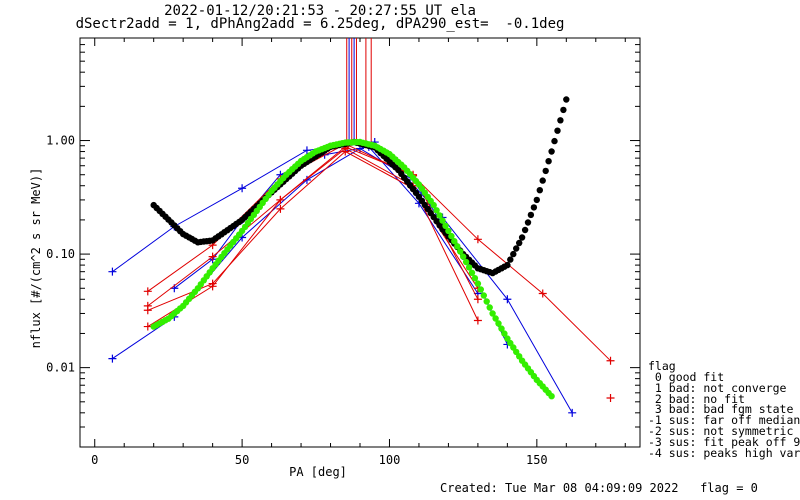  What do you see at coordinates (717, 387) in the screenshot?
I see `legend-item: 1 bad: not converge` at bounding box center [717, 387].